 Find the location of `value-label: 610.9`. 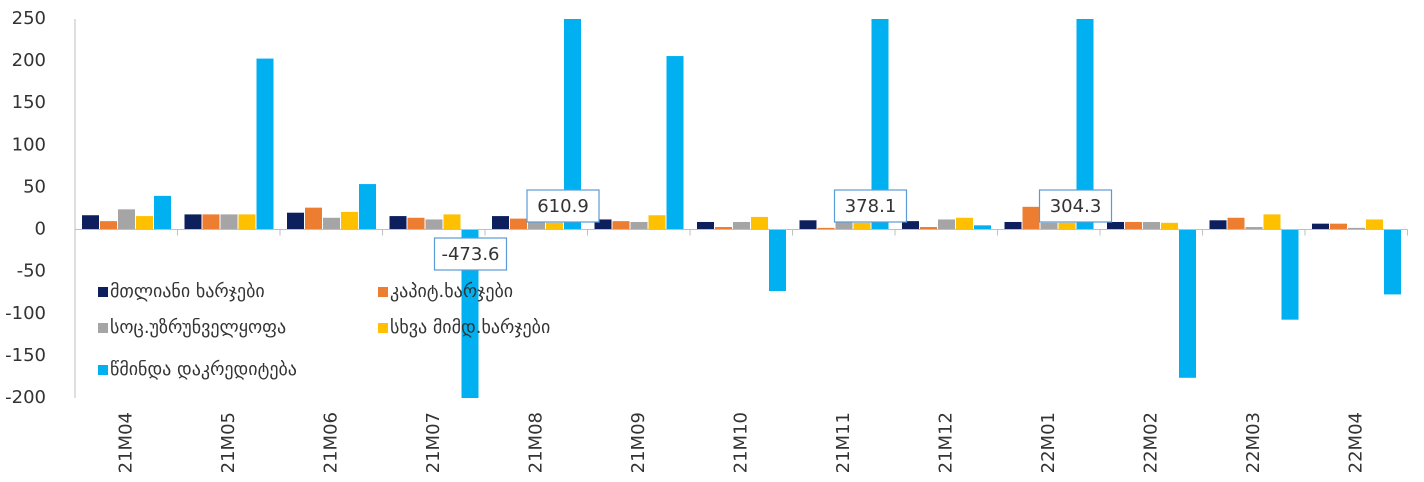

value-label: 610.9 is located at coordinates (563, 206).